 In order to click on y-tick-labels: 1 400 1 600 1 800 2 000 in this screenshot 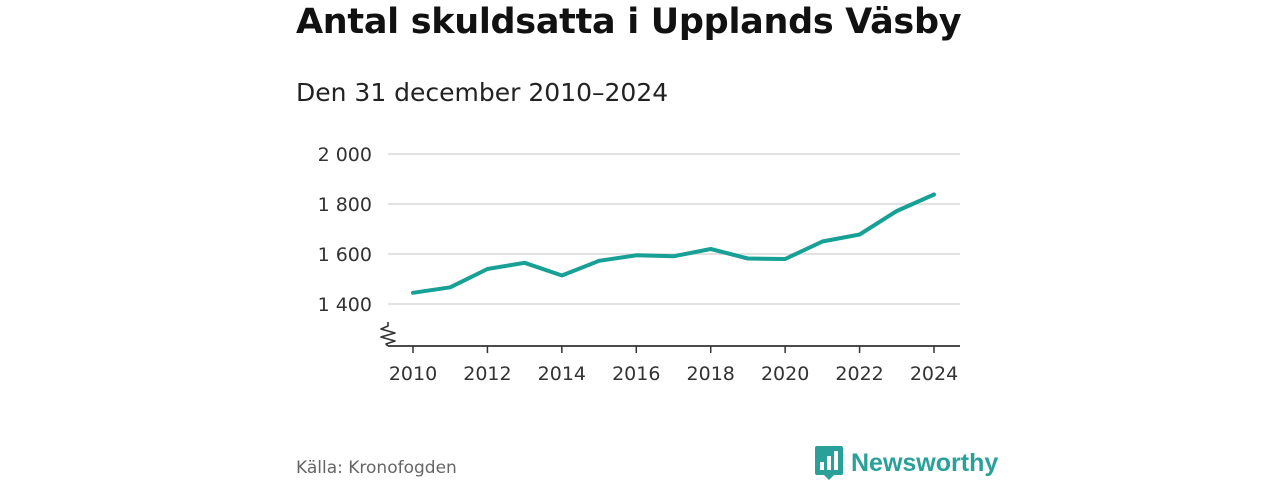, I will do `click(345, 230)`.